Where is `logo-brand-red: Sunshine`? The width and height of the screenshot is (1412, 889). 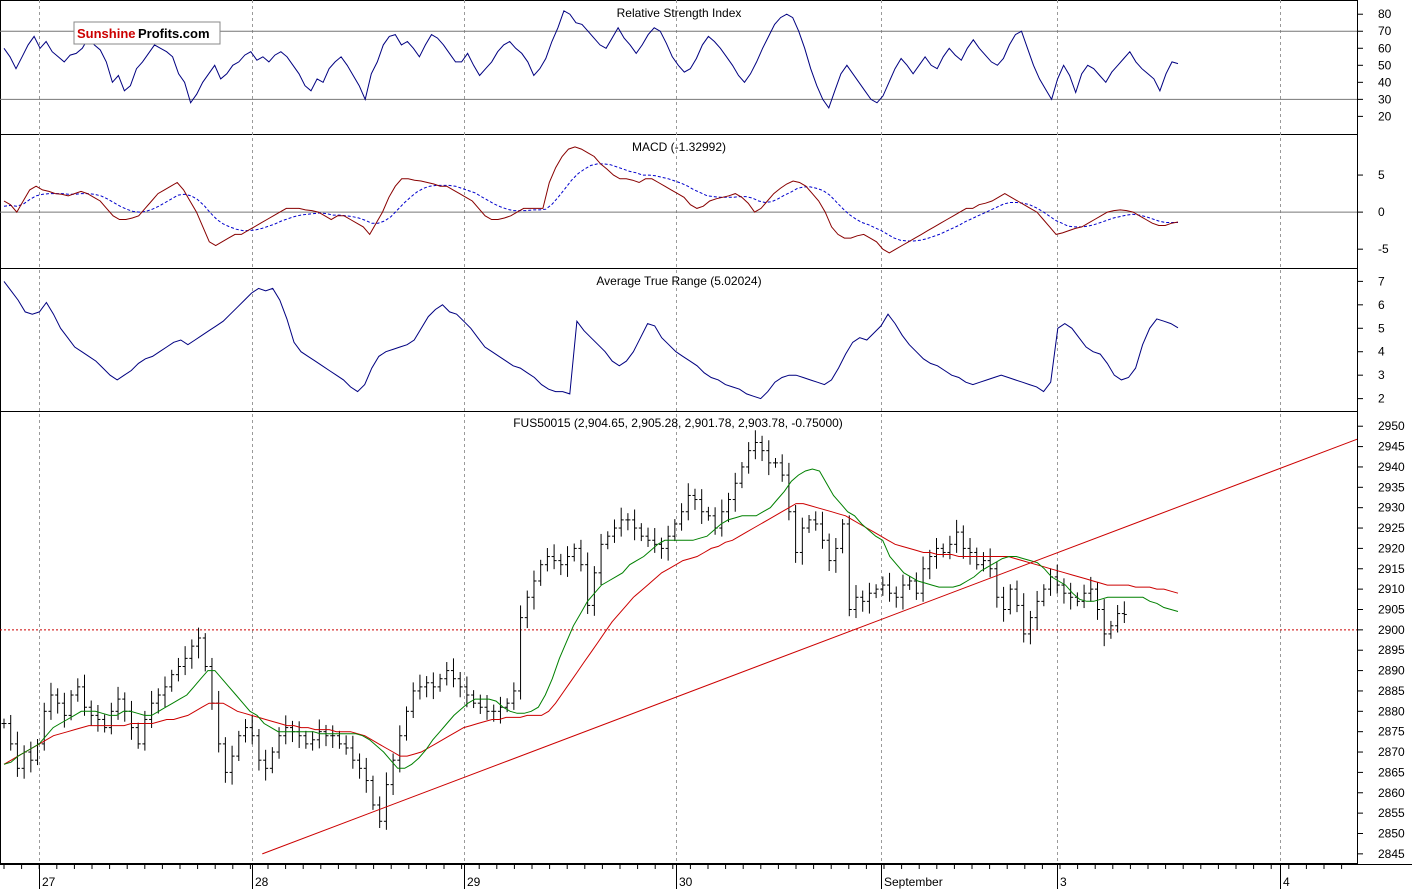
logo-brand-red: Sunshine is located at coordinates (106, 33).